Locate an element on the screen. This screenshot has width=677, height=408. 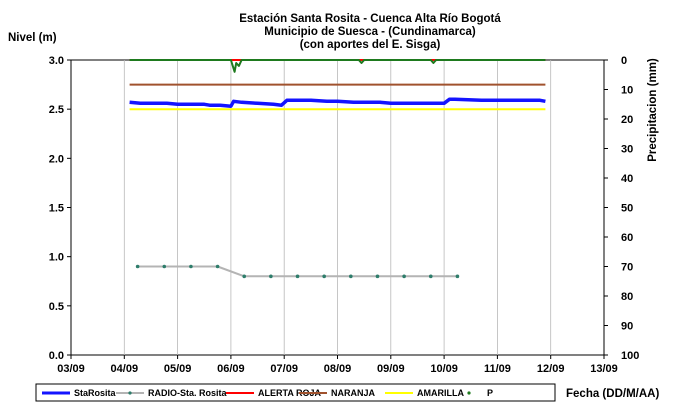
y2-tick-label: 70 is located at coordinates (627, 268).